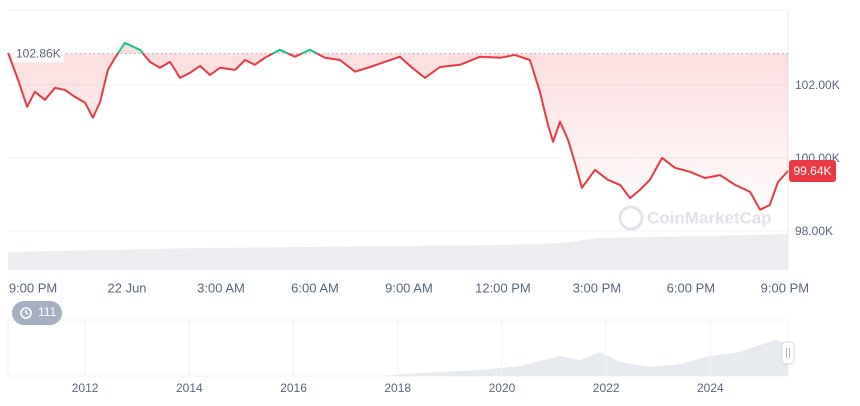  What do you see at coordinates (817, 85) in the screenshot?
I see `y-tick-label: 102.00K` at bounding box center [817, 85].